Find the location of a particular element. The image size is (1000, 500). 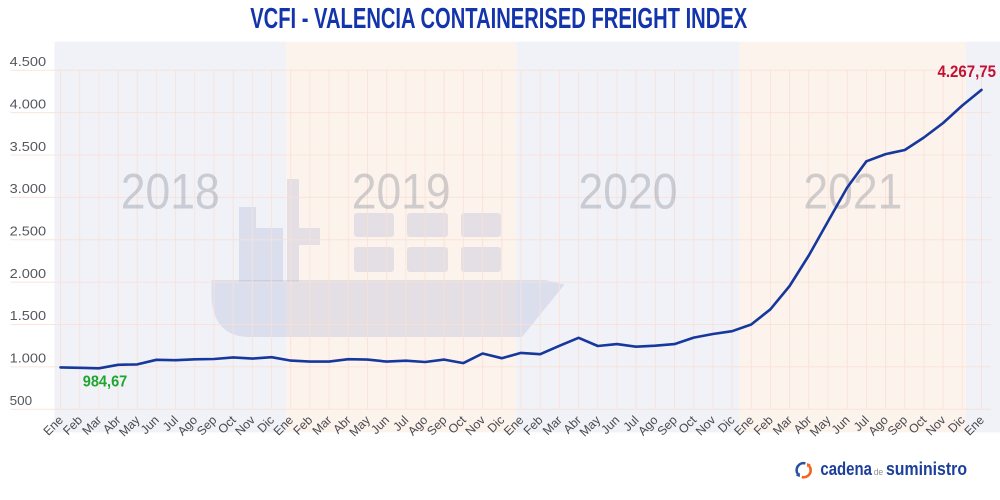

svg-text: 3.000 is located at coordinates (28, 188).